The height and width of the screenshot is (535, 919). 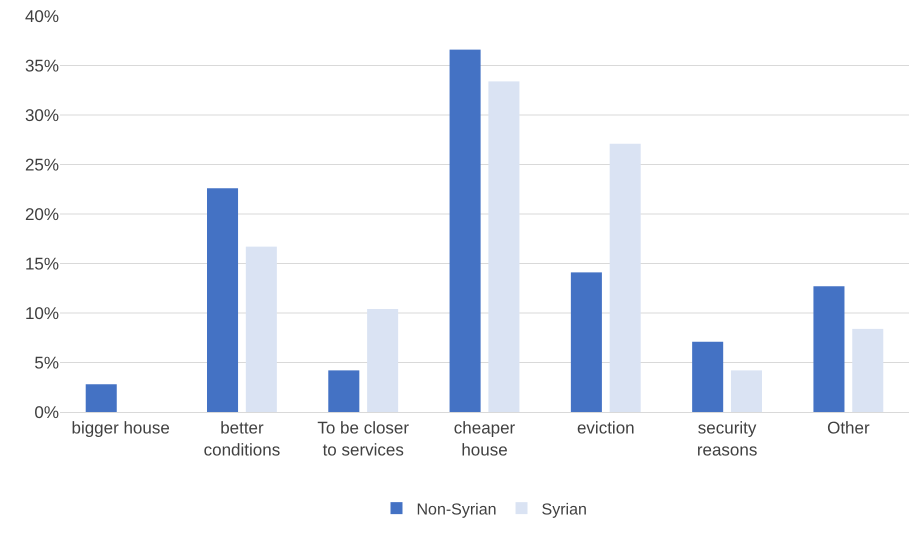 I want to click on y-tick-label: 15%, so click(x=41, y=264).